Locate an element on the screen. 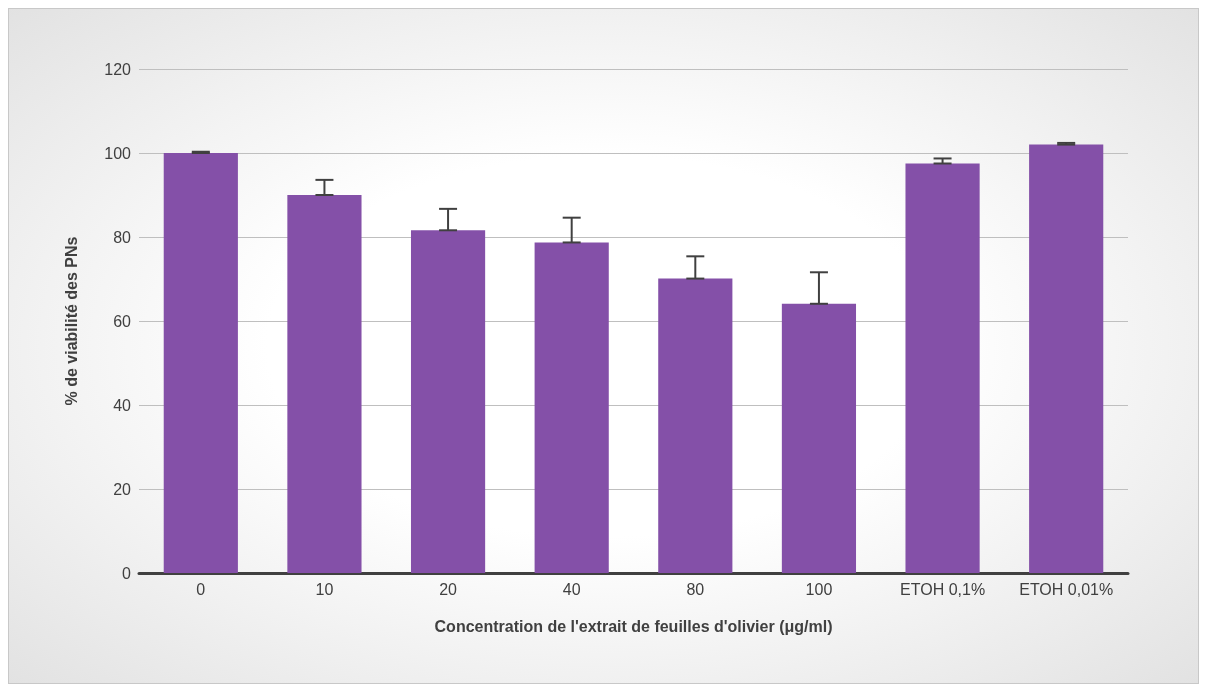 This screenshot has height=690, width=1205. x-tick-label: 80 is located at coordinates (695, 589).